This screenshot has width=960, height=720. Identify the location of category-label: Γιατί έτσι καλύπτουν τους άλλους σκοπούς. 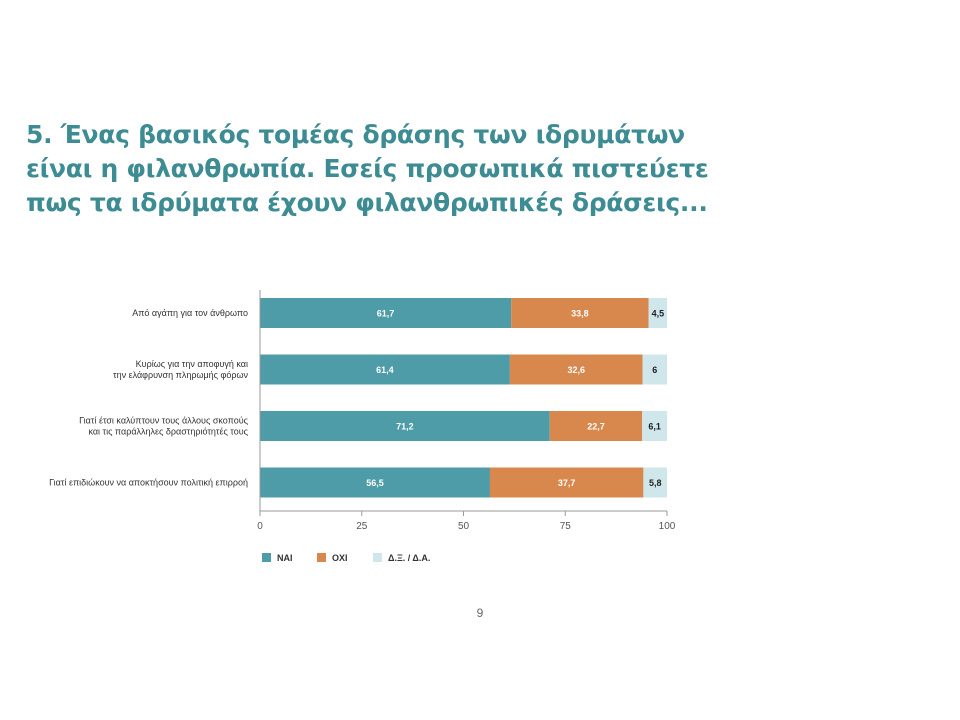
(164, 421).